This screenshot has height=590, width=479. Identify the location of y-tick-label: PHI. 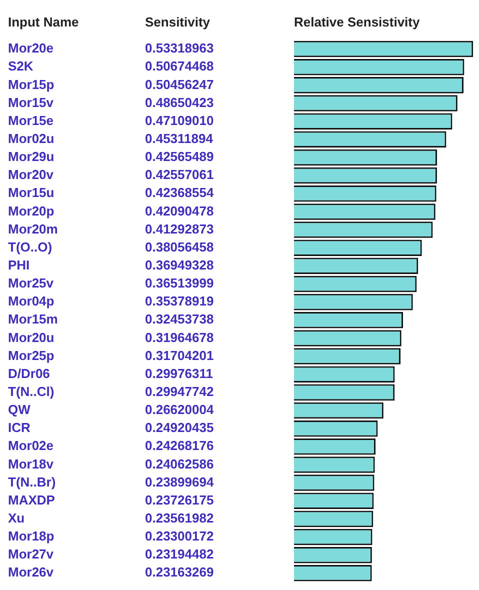
(19, 264).